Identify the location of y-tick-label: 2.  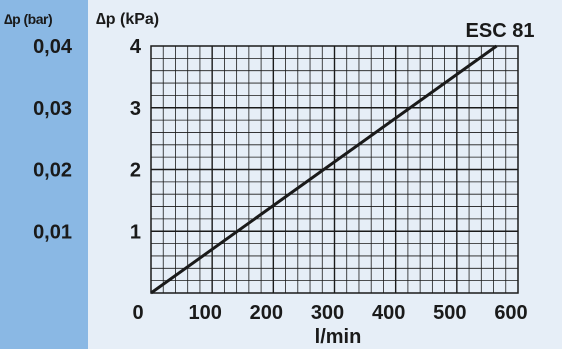
(135, 171).